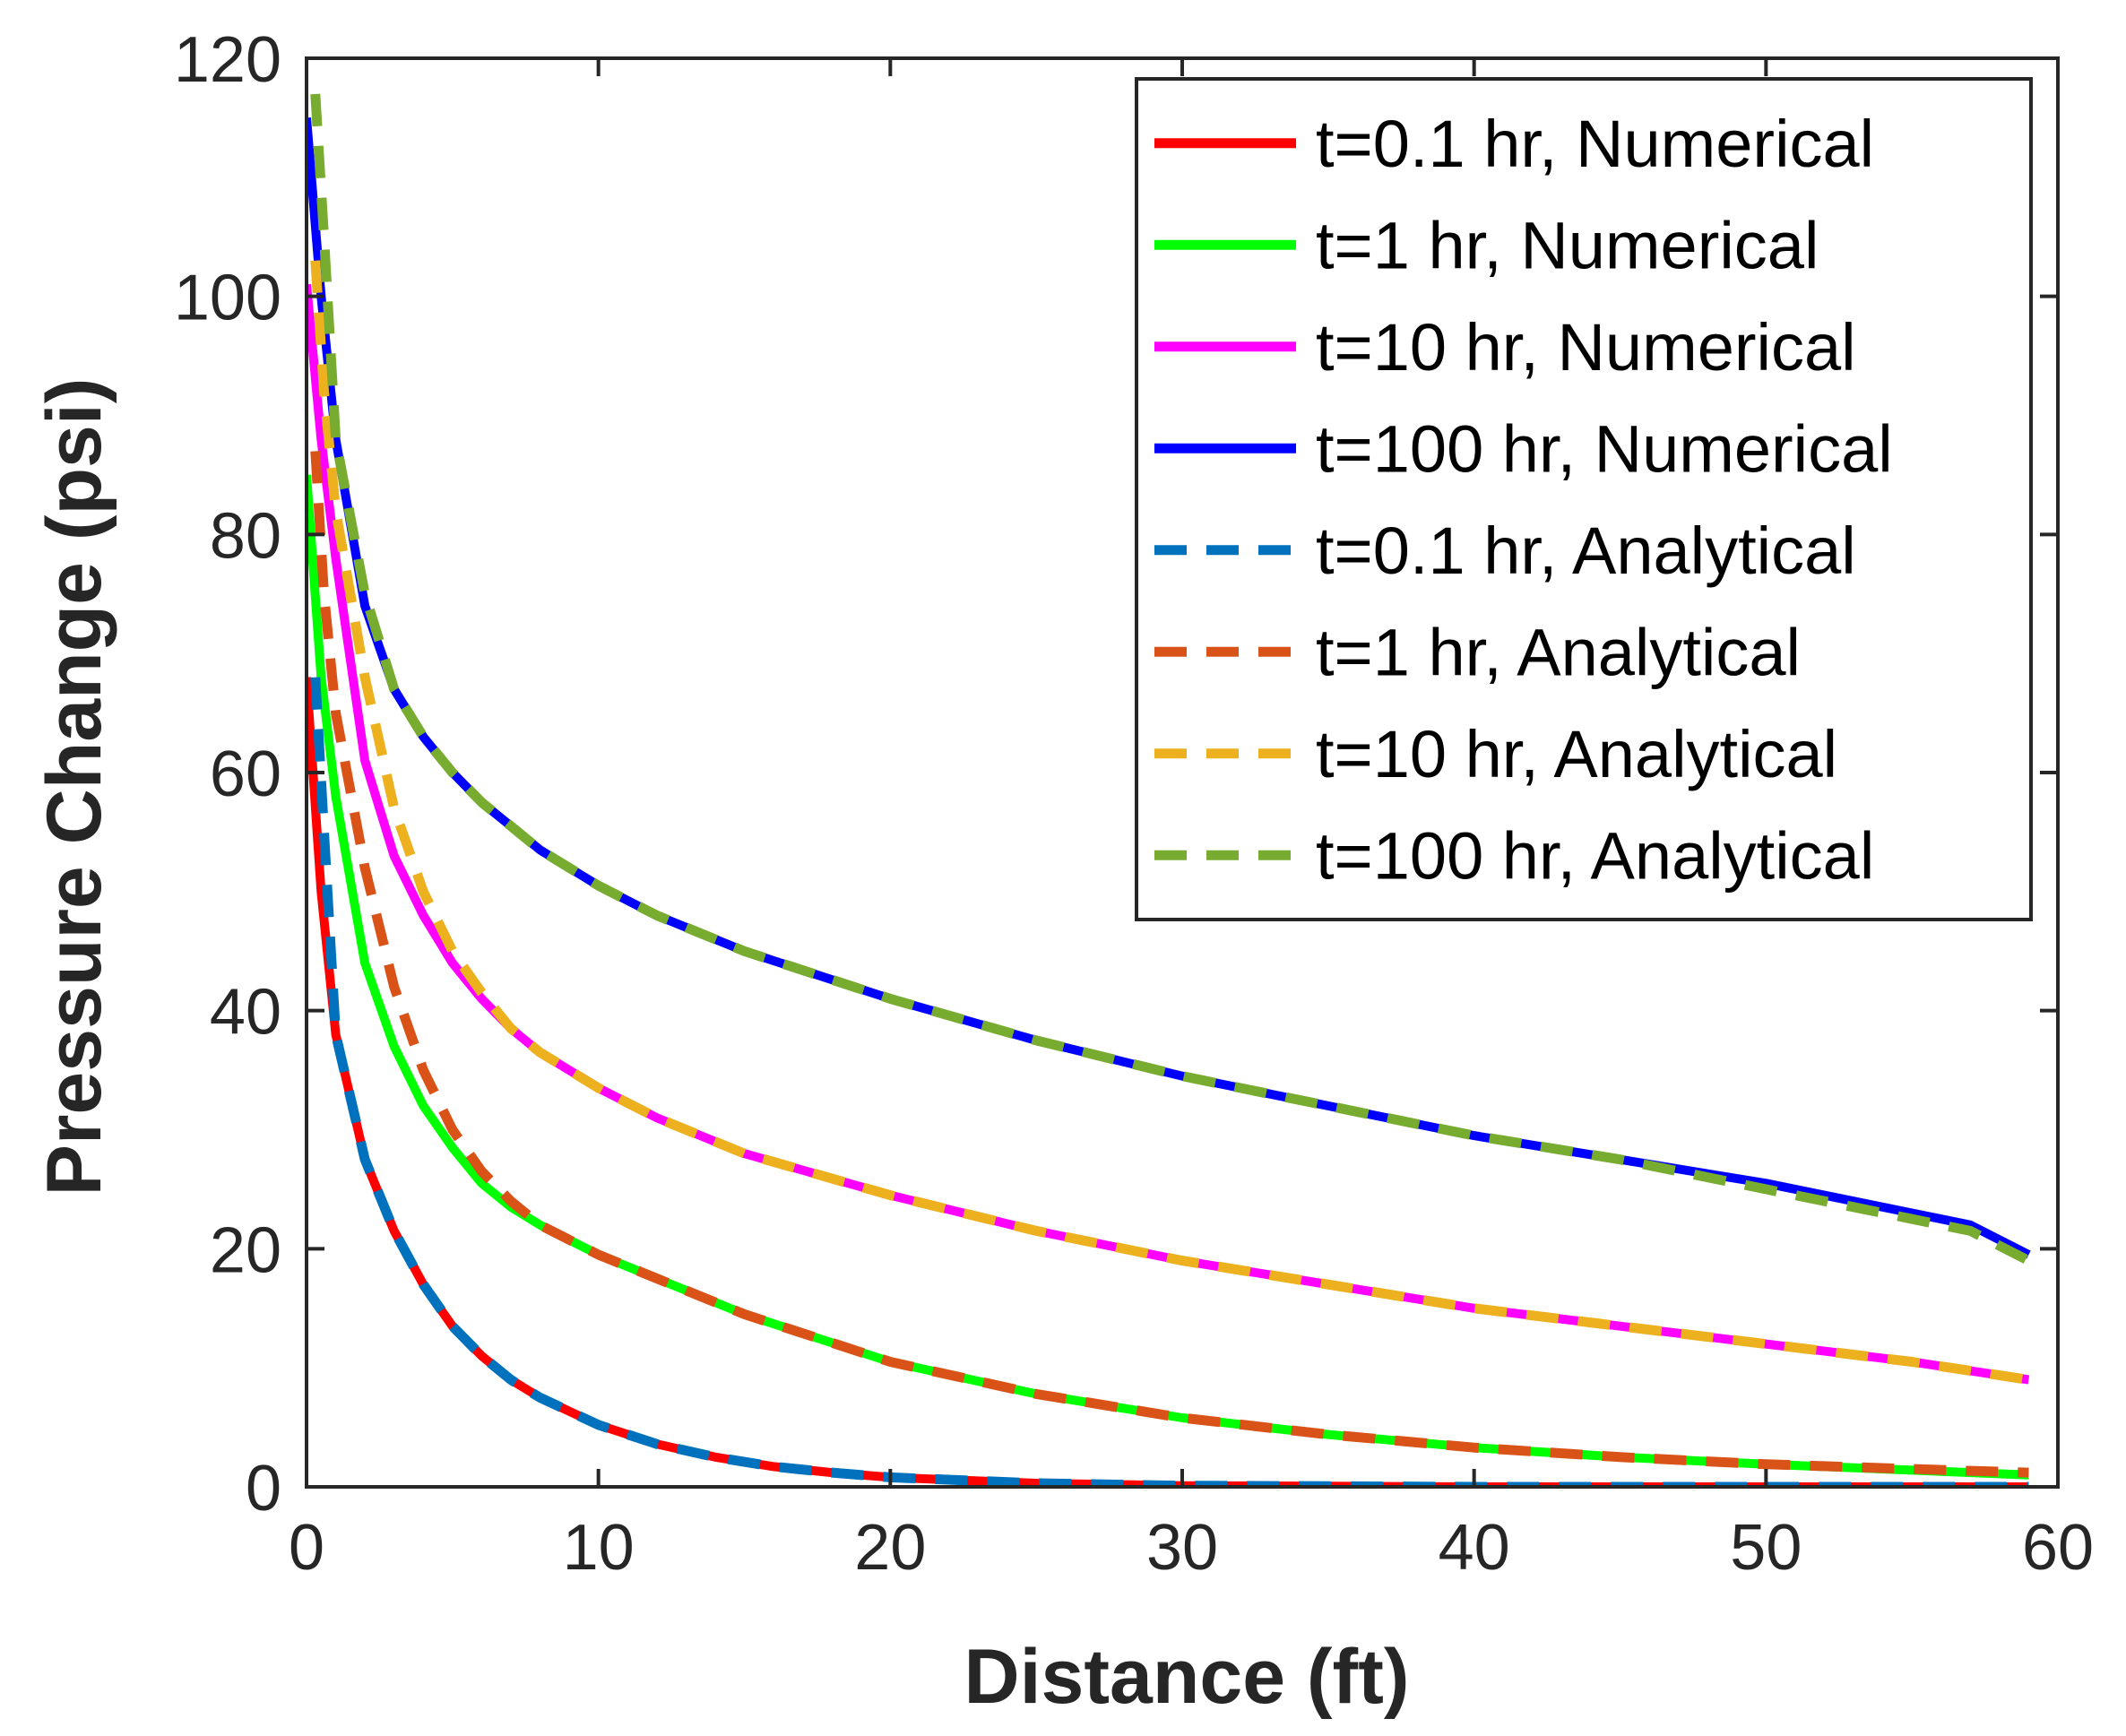 The image size is (2126, 1736). I want to click on x-axis-label: Distance (ft), so click(1187, 1677).